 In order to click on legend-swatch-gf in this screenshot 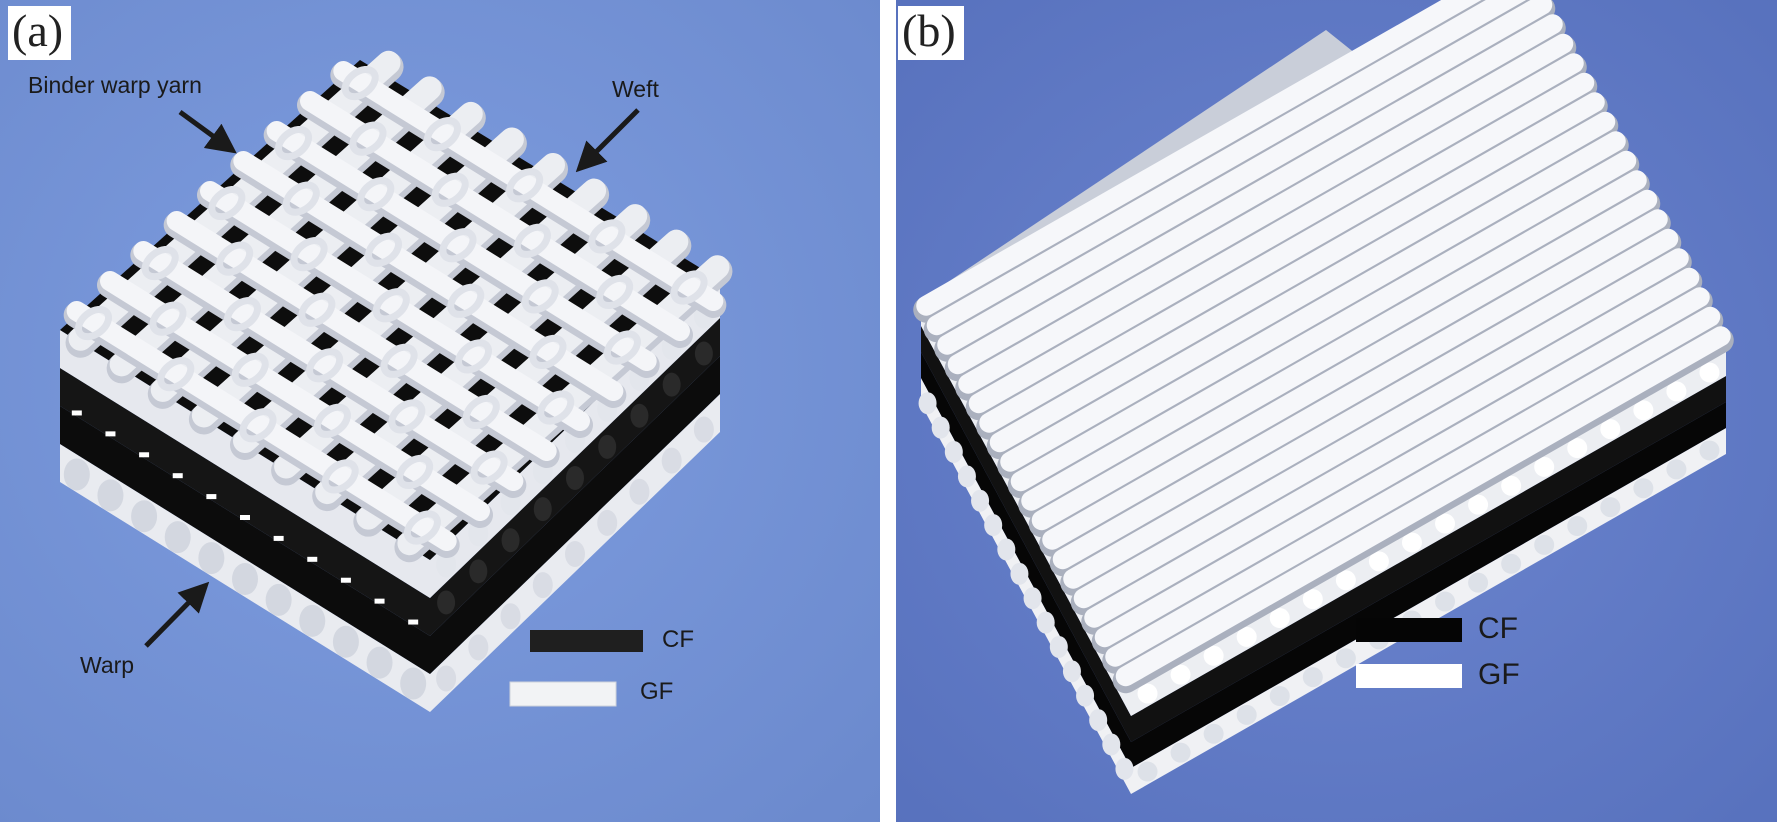, I will do `click(1409, 676)`.